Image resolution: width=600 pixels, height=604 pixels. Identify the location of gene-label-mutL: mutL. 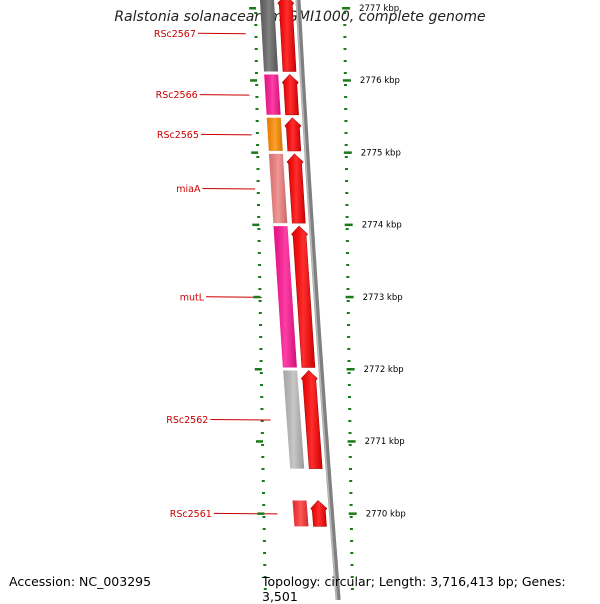
(192, 297).